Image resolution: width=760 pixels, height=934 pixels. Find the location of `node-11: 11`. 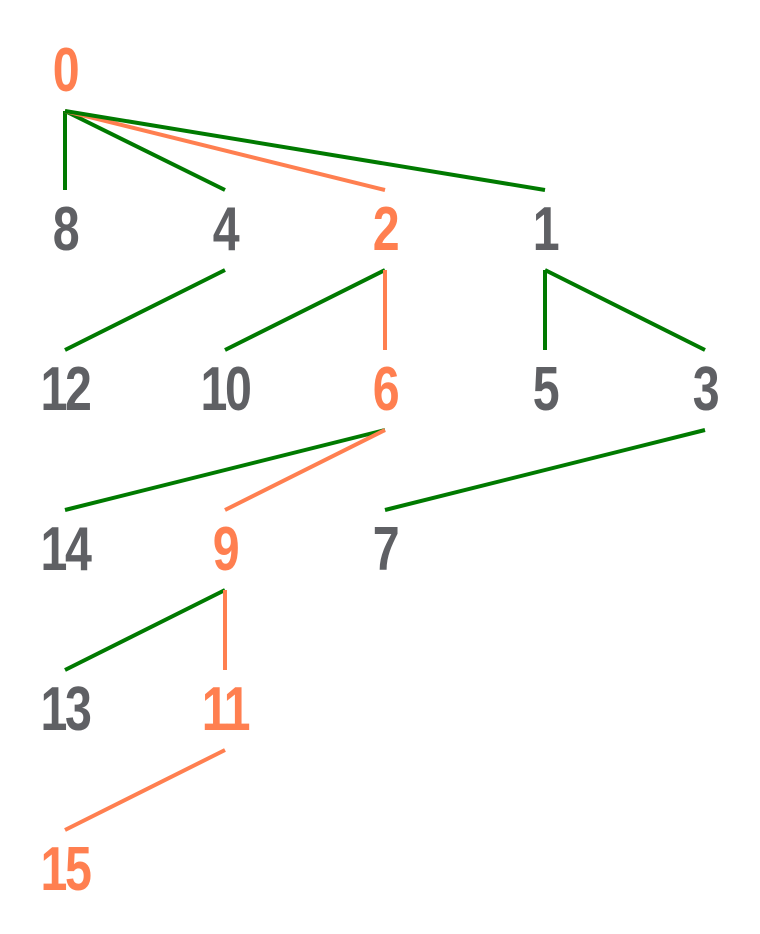

node-11: 11 is located at coordinates (226, 709).